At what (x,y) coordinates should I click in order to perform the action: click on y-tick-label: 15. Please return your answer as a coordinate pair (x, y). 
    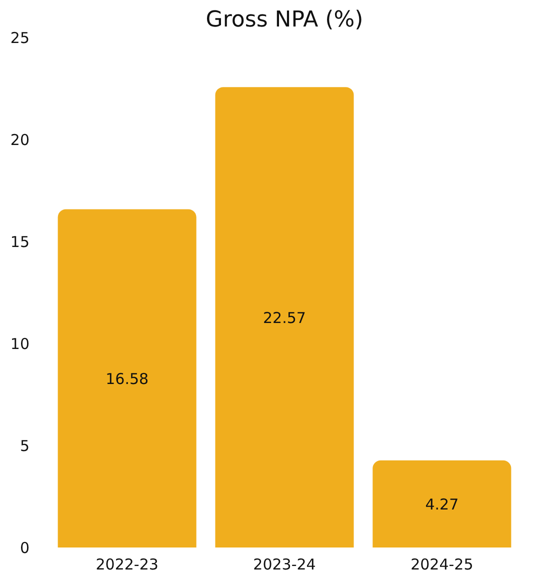
    Looking at the image, I should click on (20, 242).